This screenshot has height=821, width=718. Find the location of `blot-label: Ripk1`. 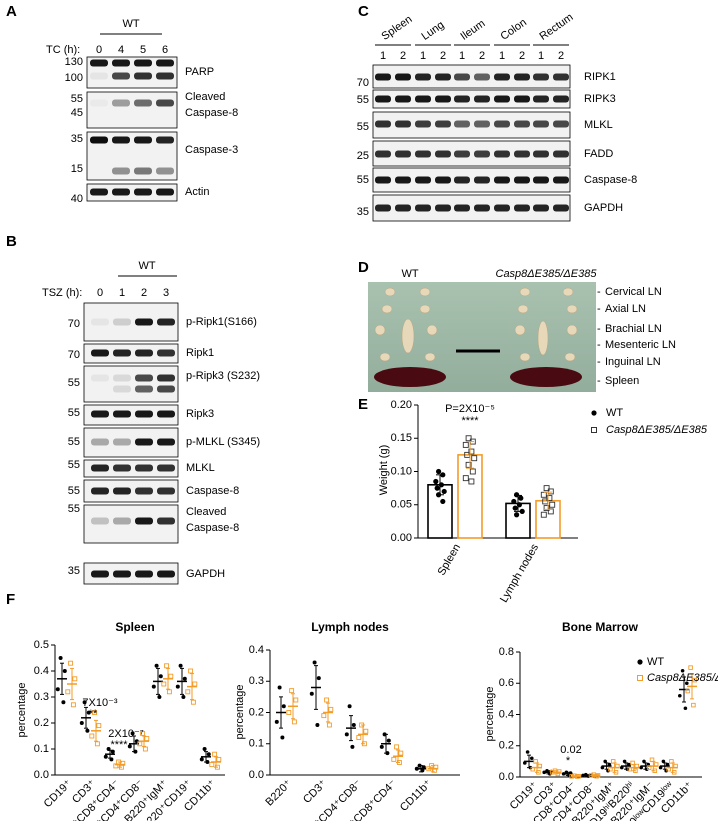

blot-label: Ripk1 is located at coordinates (200, 353).